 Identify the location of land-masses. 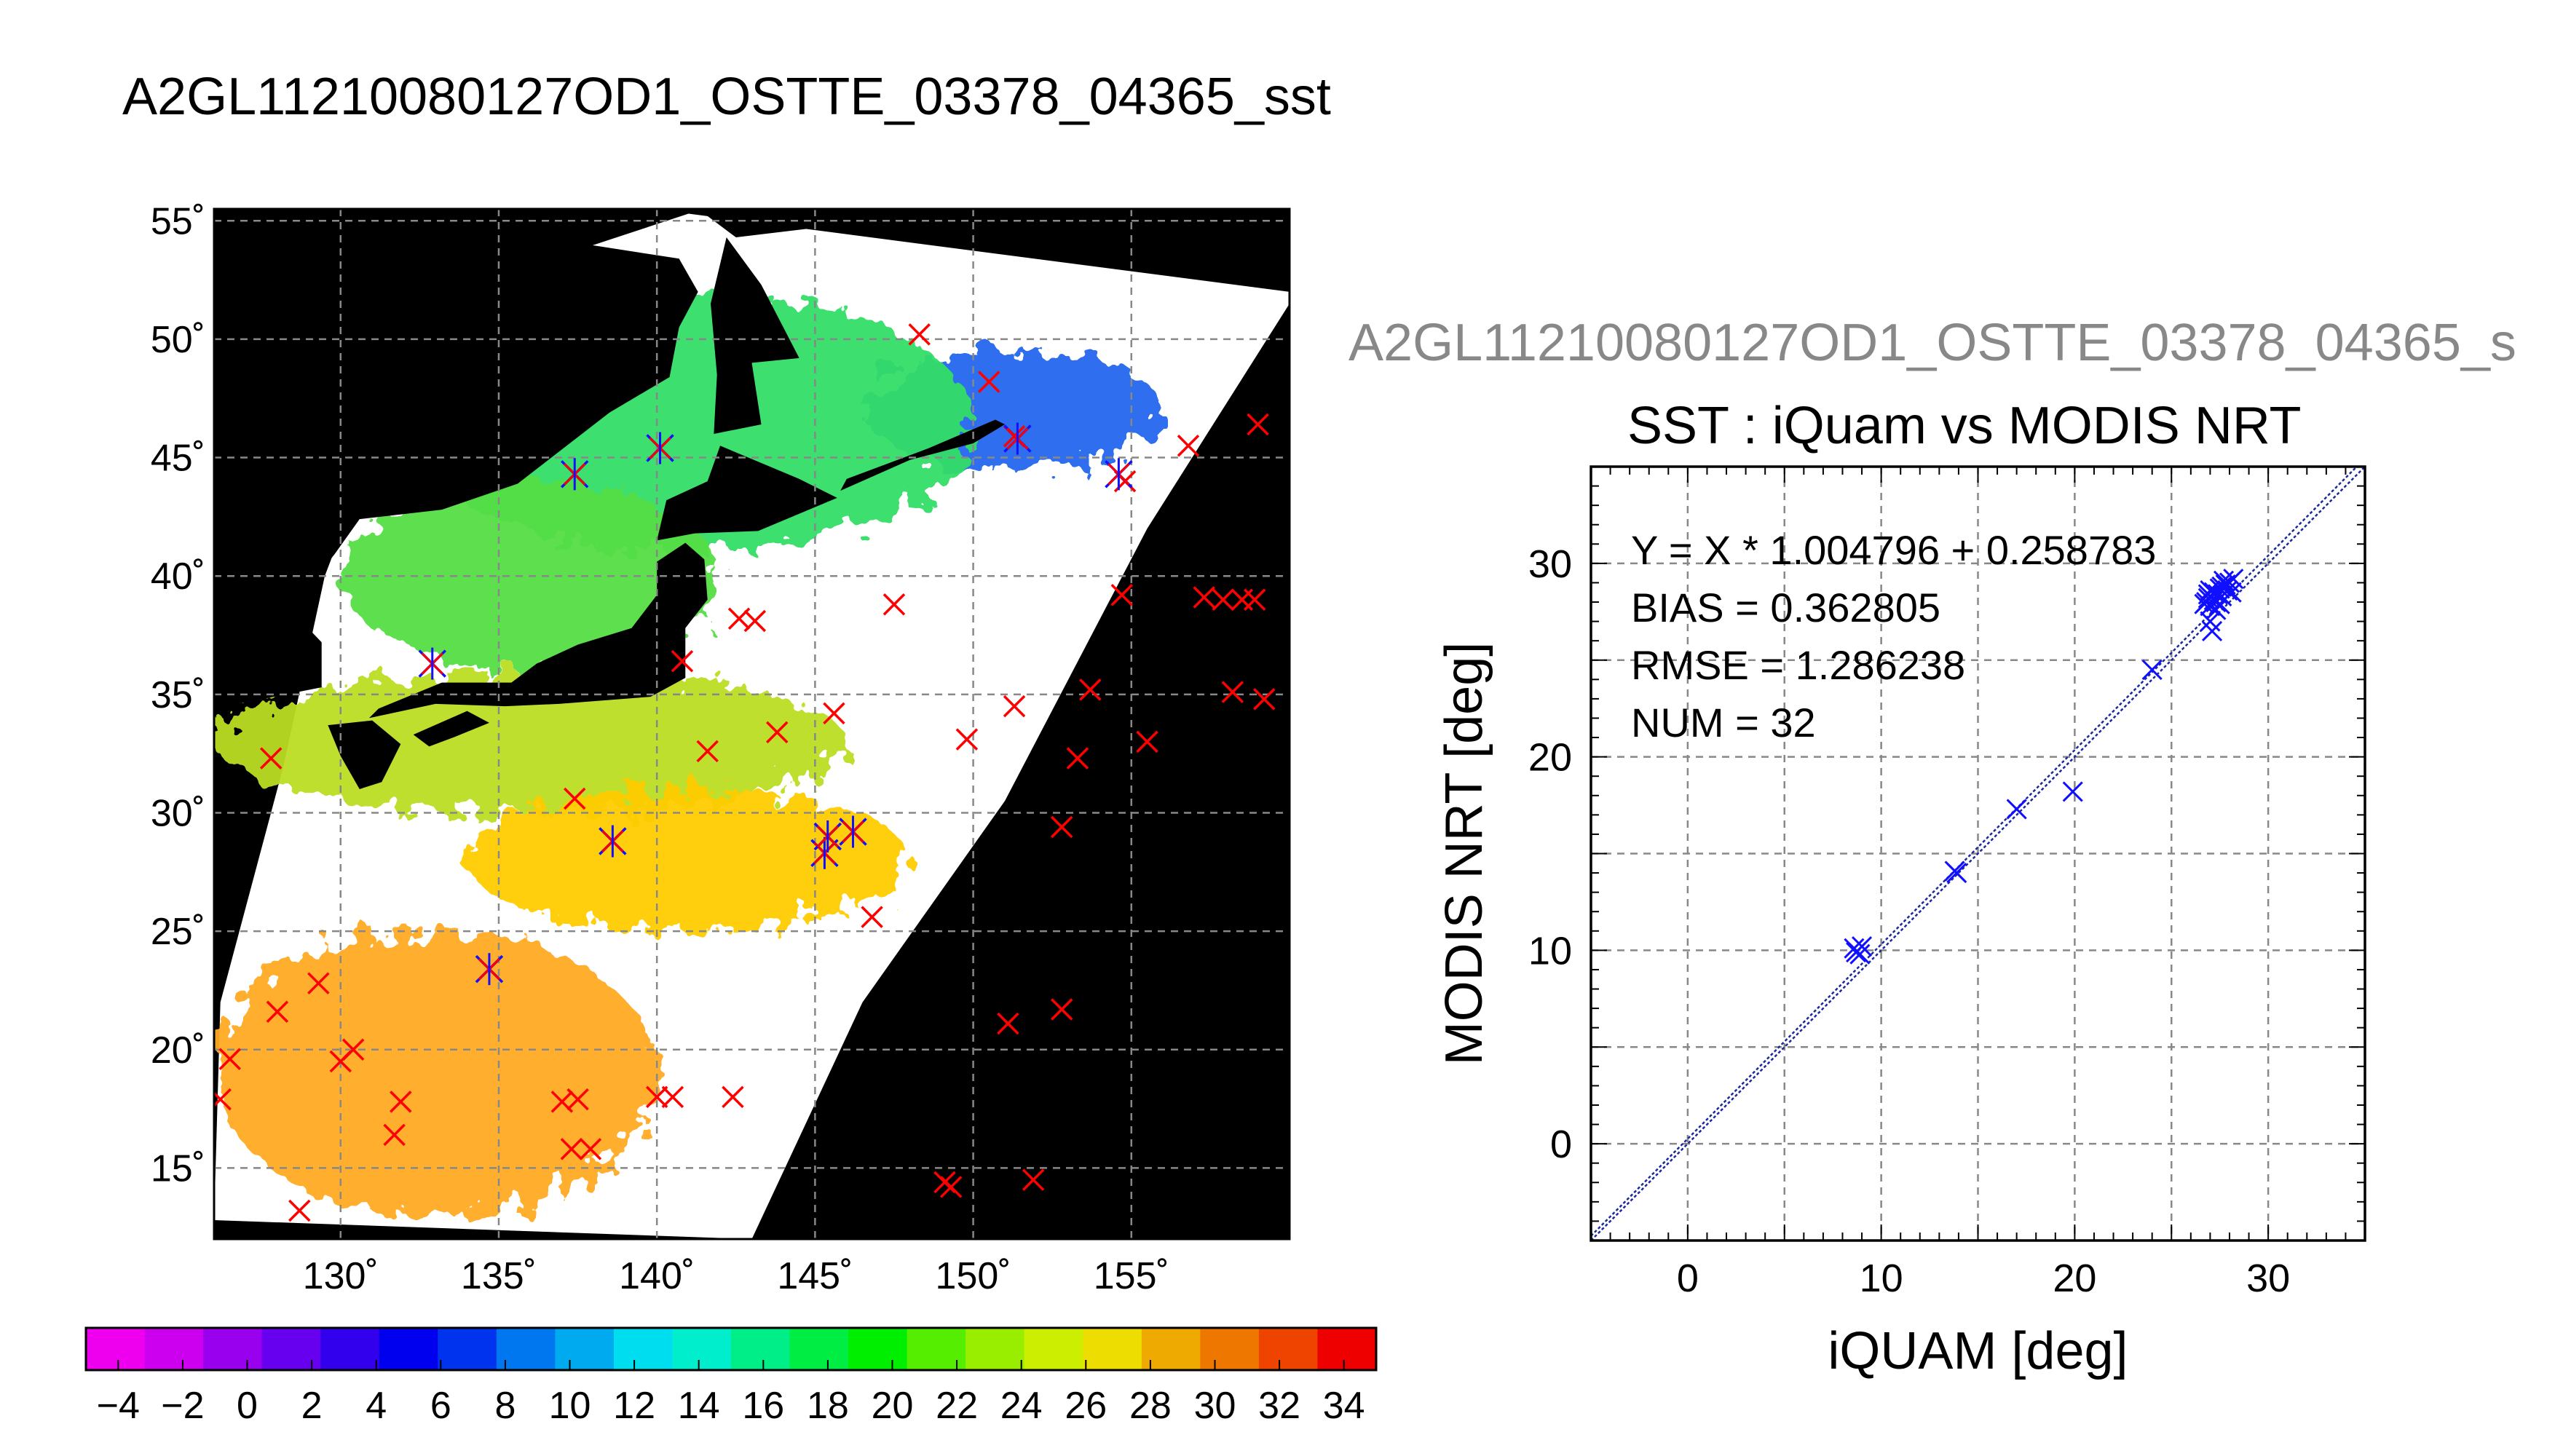
(610, 499).